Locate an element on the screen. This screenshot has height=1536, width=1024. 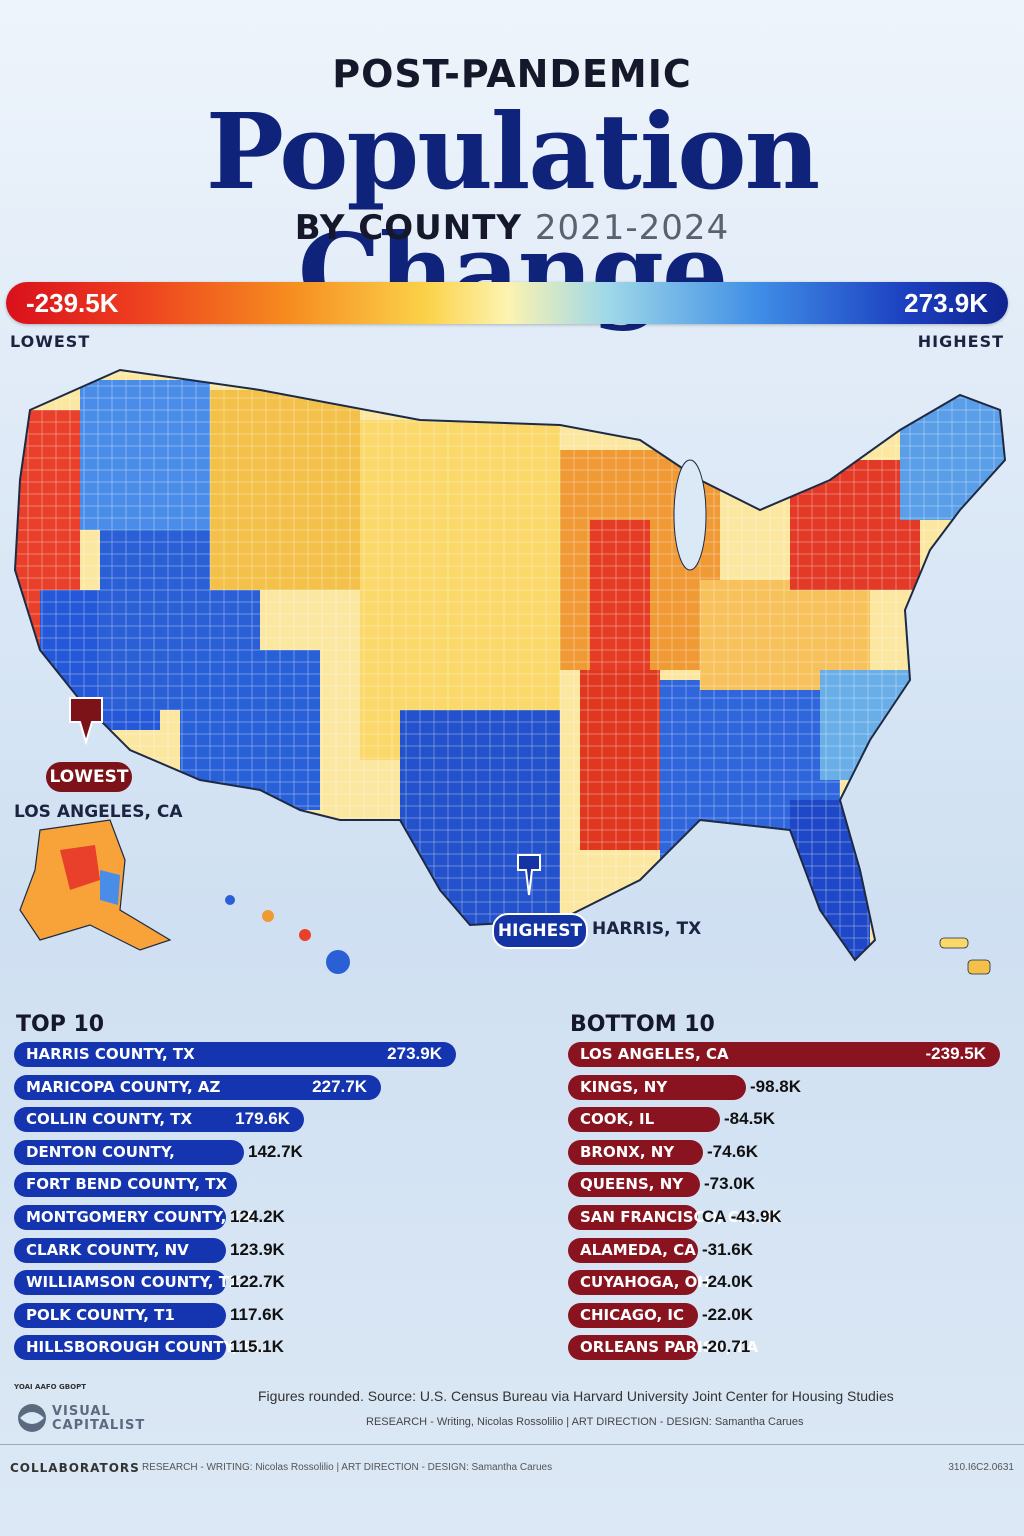
bot-list-row: QUEENS, NY -73.0K is located at coordinates (784, 1185).